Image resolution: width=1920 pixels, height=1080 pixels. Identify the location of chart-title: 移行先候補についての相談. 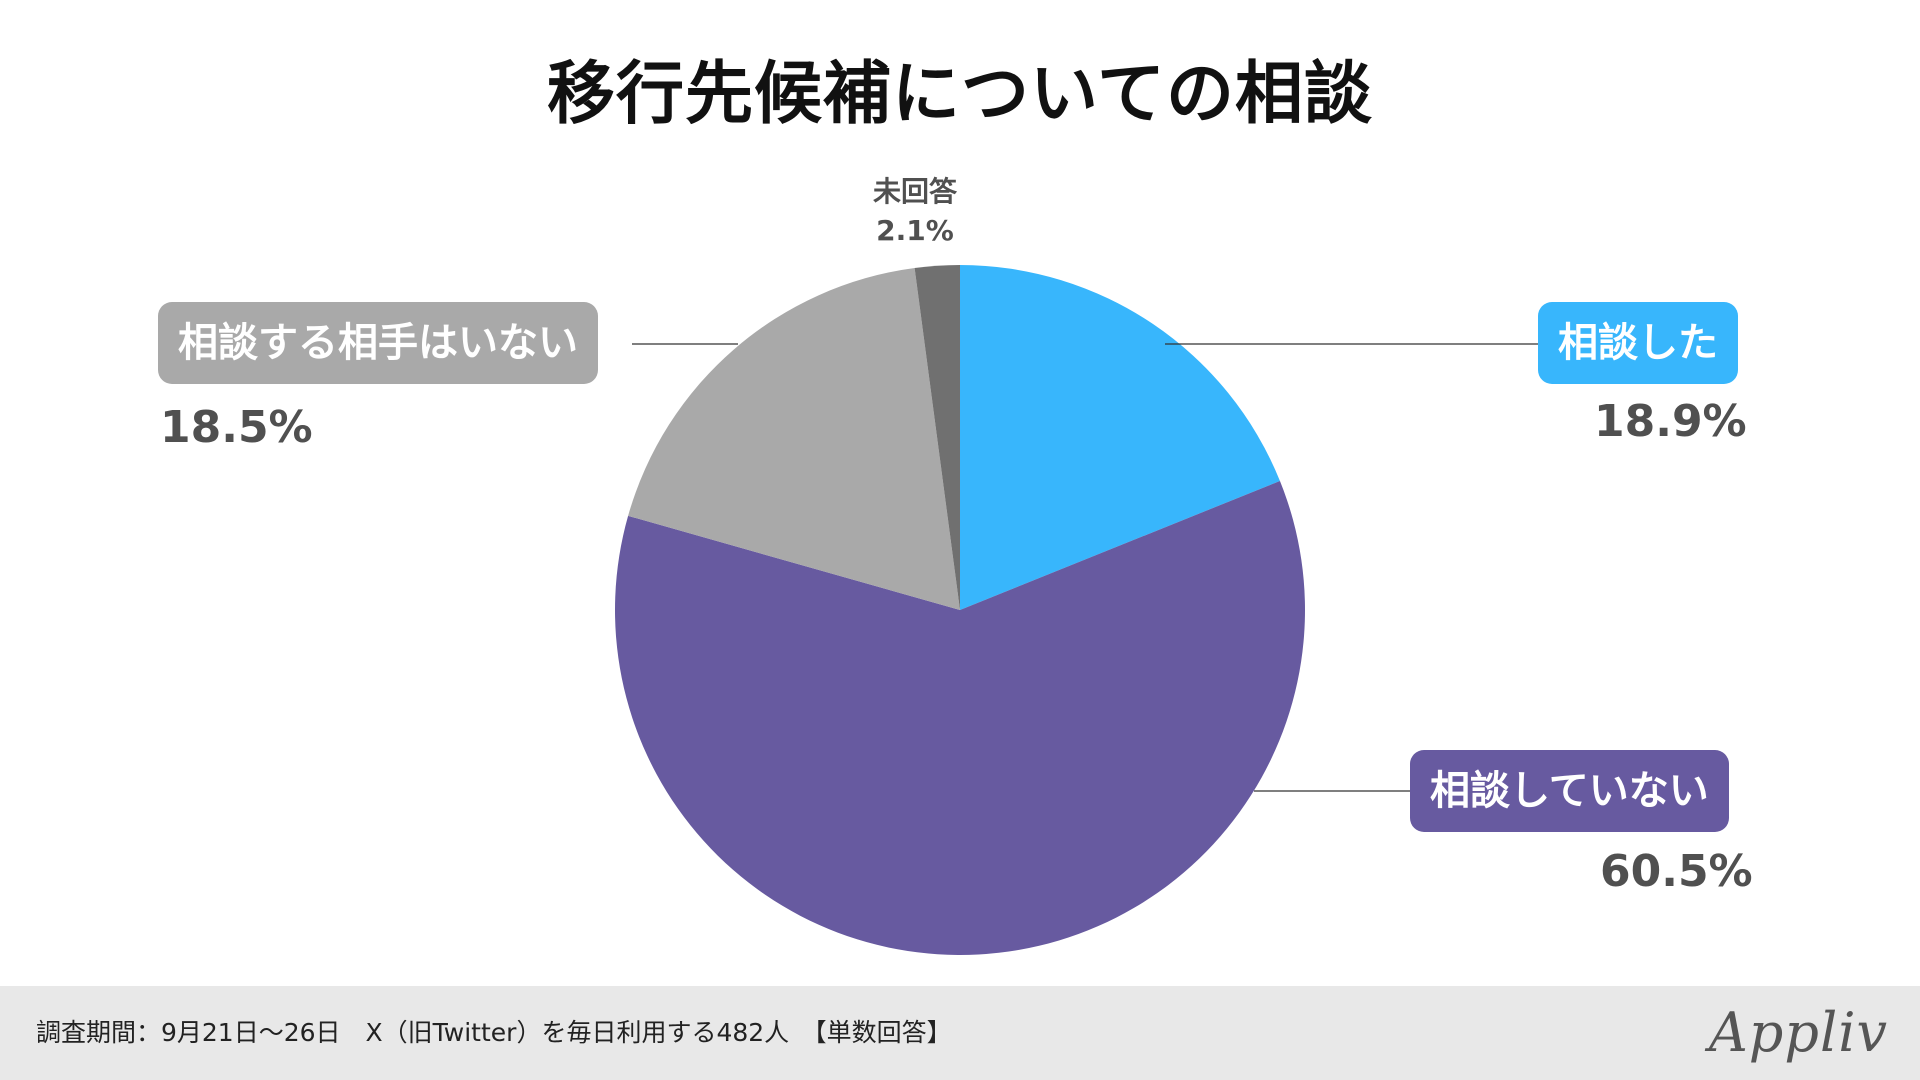
(960, 94).